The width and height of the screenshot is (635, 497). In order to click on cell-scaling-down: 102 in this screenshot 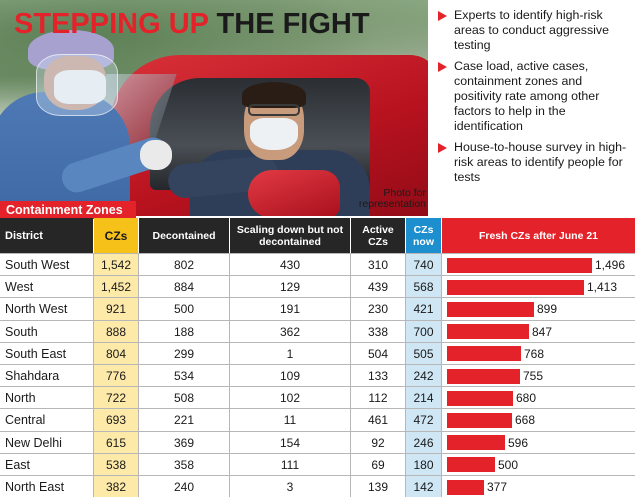, I will do `click(290, 398)`.